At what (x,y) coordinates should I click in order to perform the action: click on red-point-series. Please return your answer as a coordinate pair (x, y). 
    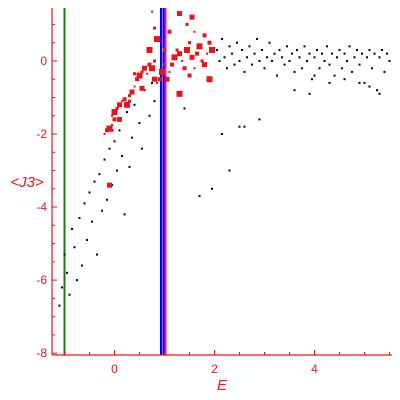
    Looking at the image, I should click on (159, 99).